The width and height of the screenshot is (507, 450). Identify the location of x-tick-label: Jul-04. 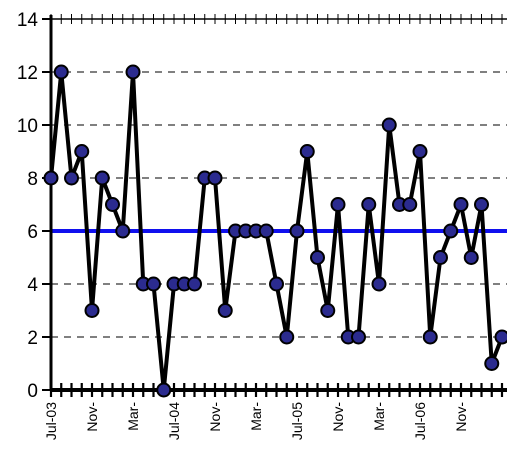
(174, 421).